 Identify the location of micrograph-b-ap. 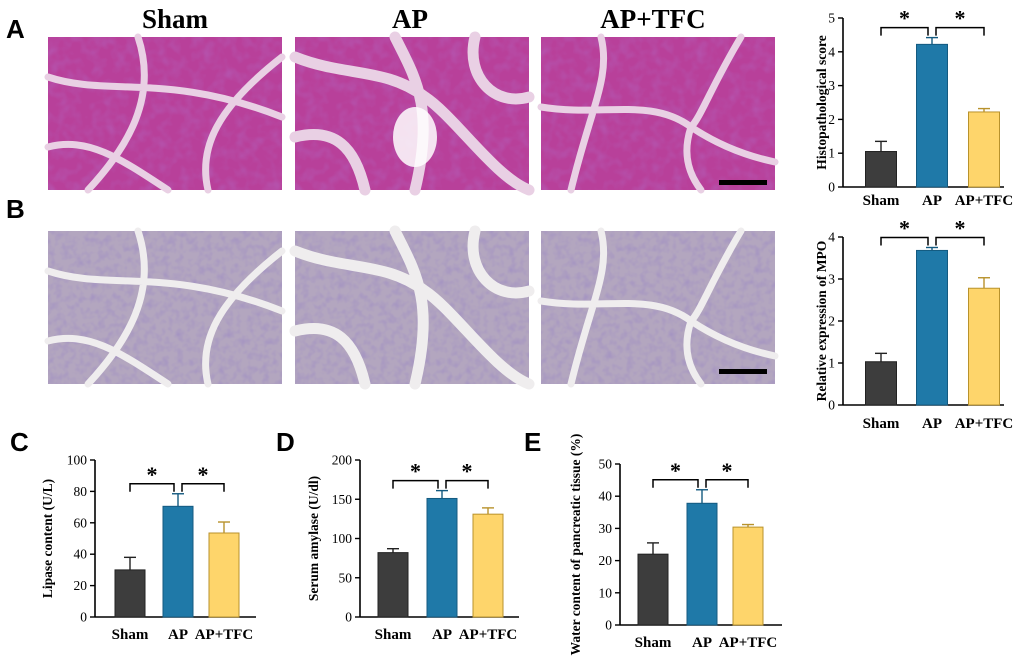
(412, 307).